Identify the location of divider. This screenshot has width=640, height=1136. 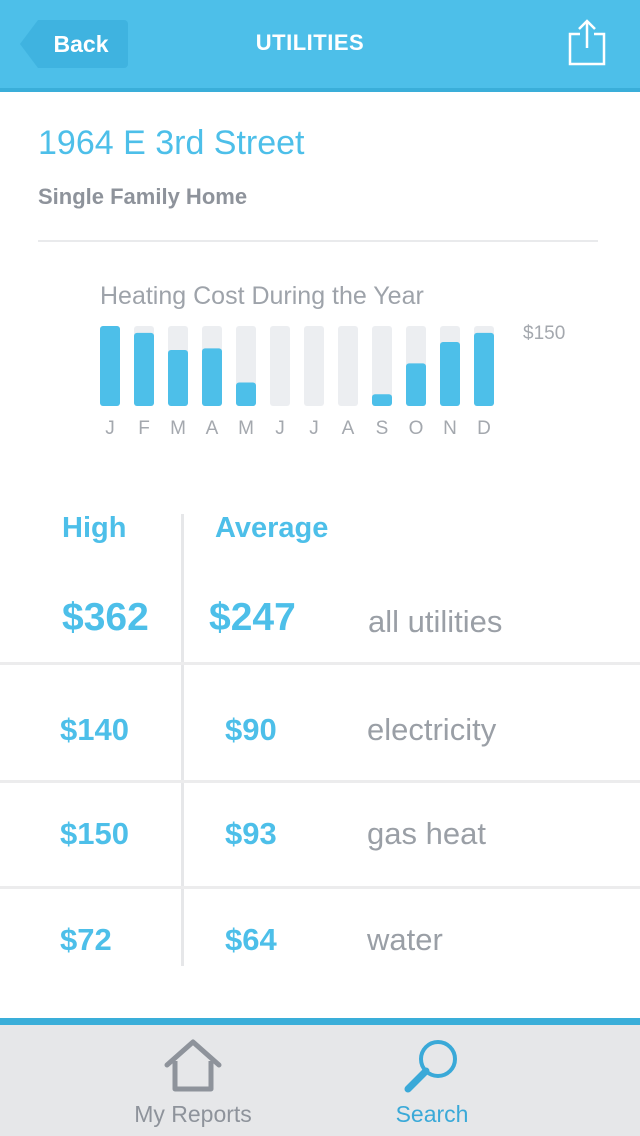
(318, 241).